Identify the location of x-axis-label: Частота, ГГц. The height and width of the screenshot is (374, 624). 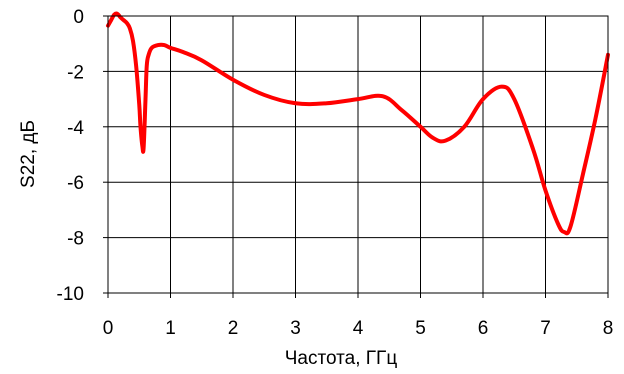
(341, 358).